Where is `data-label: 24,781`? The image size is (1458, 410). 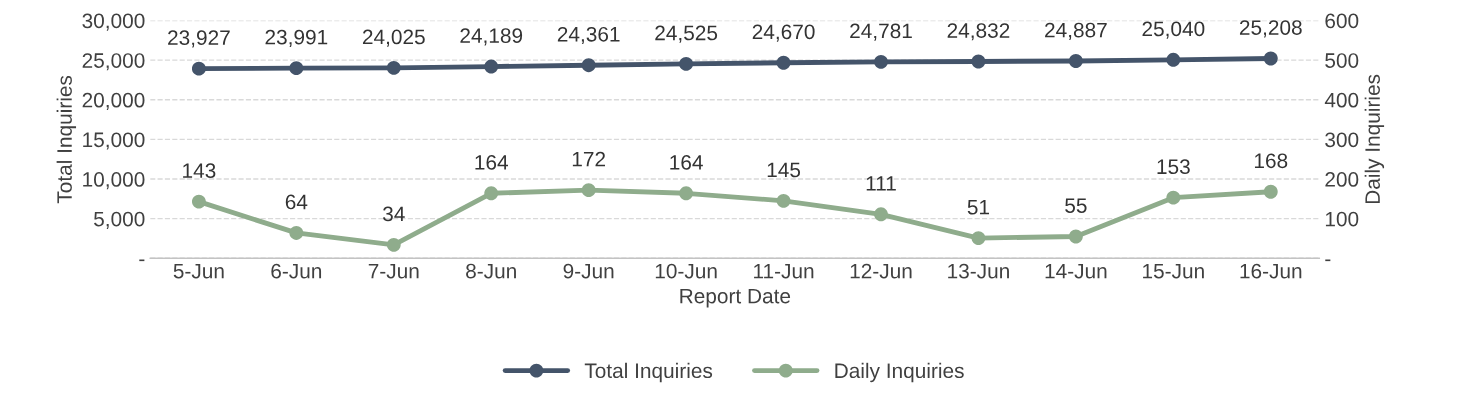
data-label: 24,781 is located at coordinates (881, 32).